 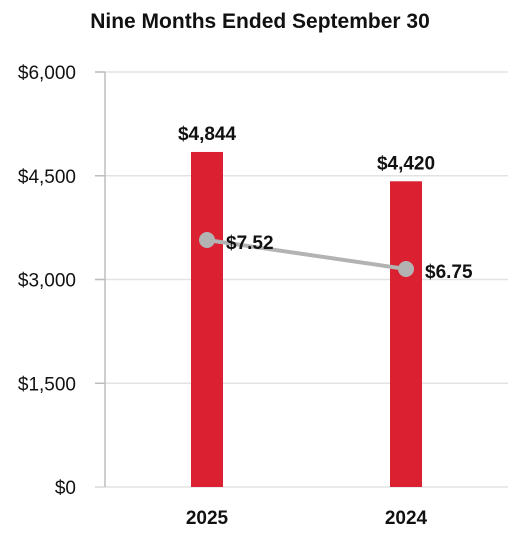 I want to click on eps-point-2024, so click(x=406, y=269).